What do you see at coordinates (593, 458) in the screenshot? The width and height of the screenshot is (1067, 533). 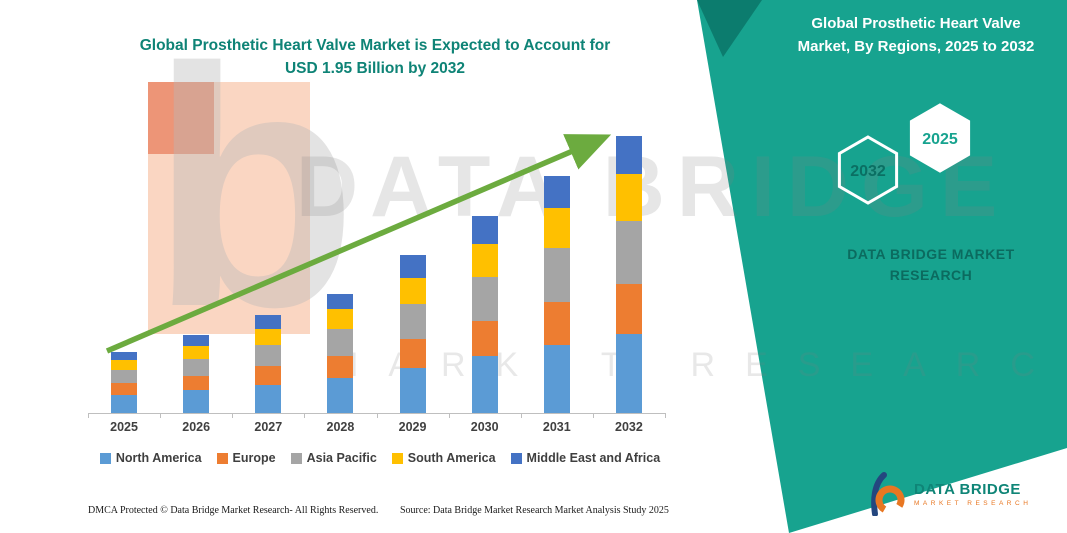 I see `legend-label-middle-east-and-africa: Middle East and Africa` at bounding box center [593, 458].